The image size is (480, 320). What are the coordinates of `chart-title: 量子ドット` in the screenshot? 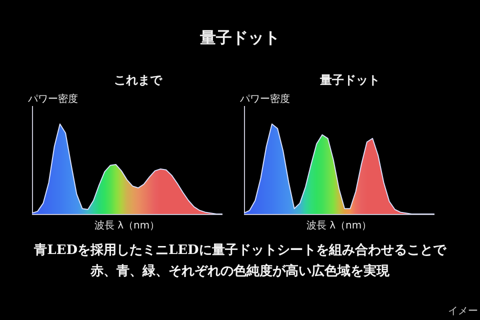 It's located at (350, 80).